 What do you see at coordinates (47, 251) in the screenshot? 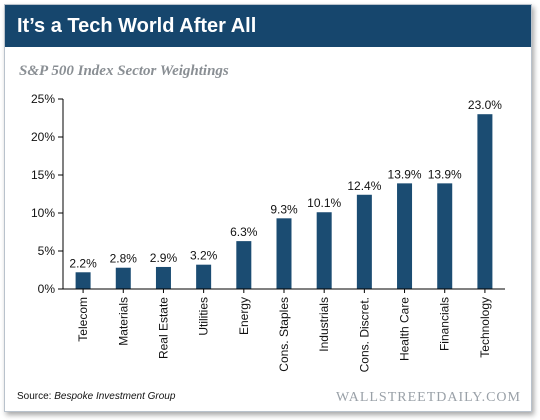
I see `y-tick-label: 5%` at bounding box center [47, 251].